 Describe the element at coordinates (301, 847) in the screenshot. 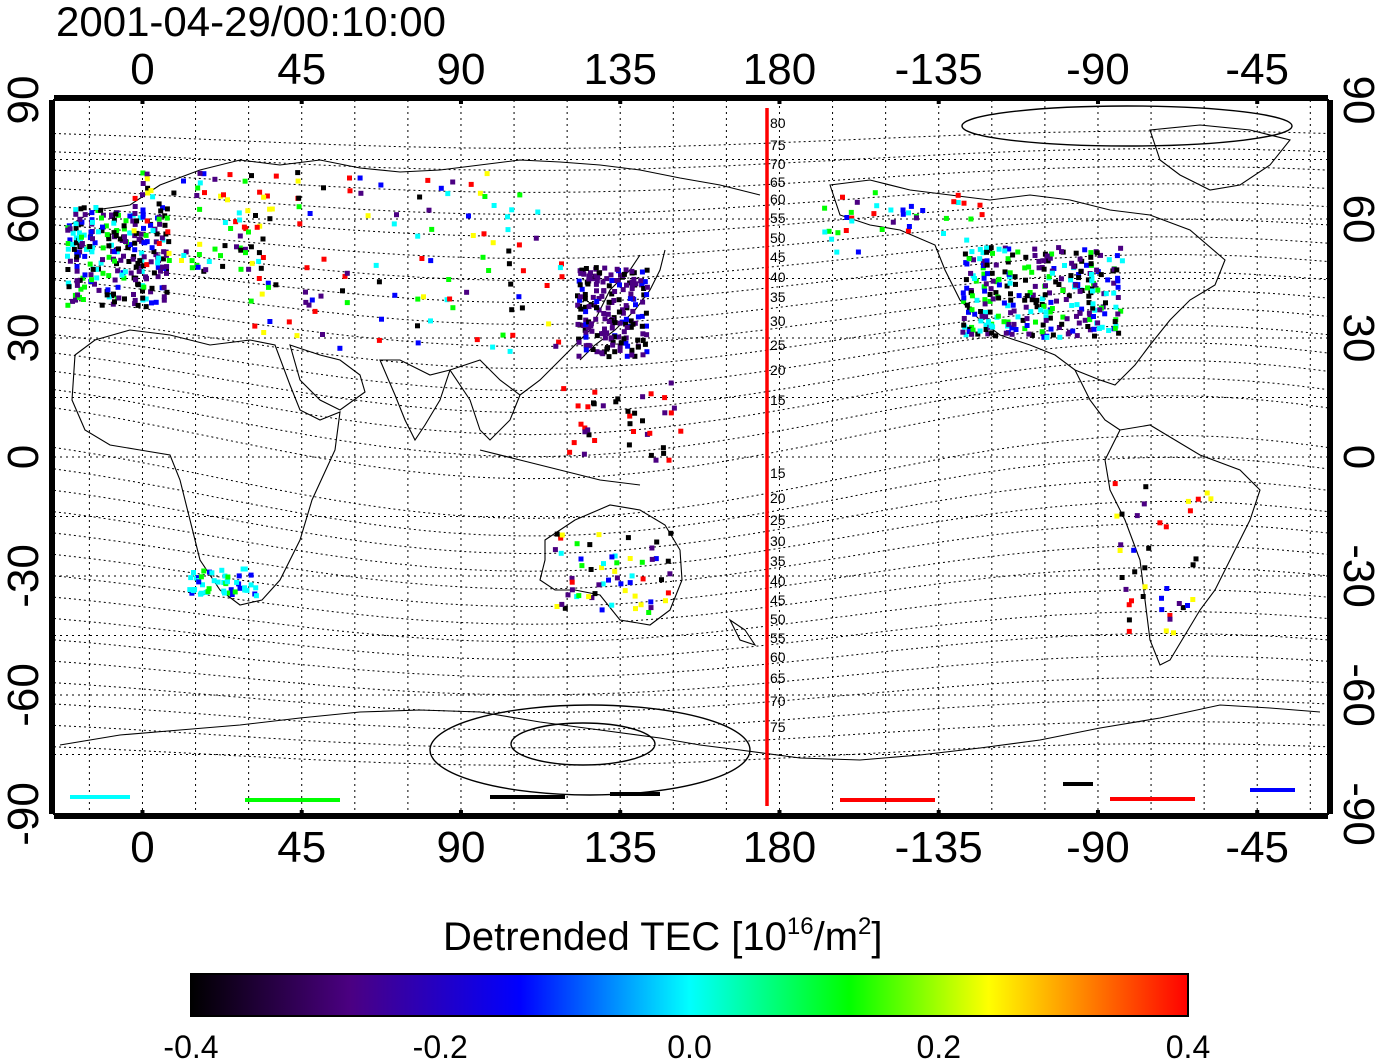

I see `longitude-label: 45` at that location.